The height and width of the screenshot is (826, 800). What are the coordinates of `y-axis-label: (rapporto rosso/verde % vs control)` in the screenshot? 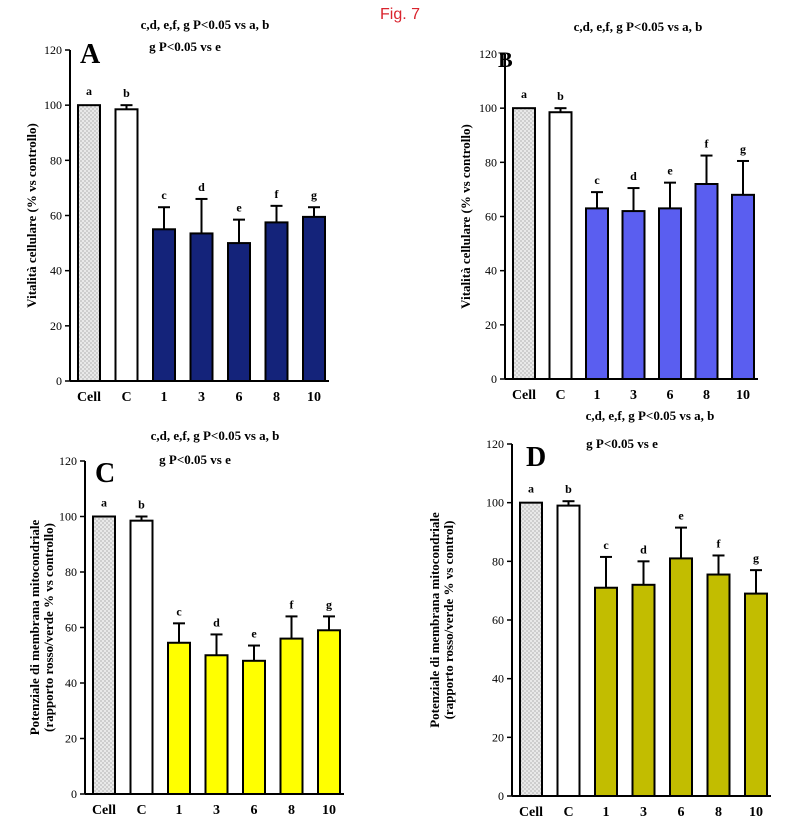 It's located at (448, 620).